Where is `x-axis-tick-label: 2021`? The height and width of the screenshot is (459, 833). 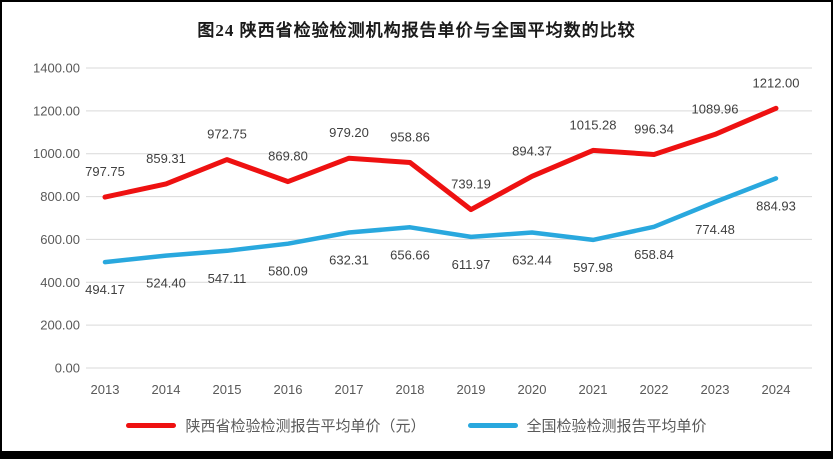
x-axis-tick-label: 2021 is located at coordinates (593, 389).